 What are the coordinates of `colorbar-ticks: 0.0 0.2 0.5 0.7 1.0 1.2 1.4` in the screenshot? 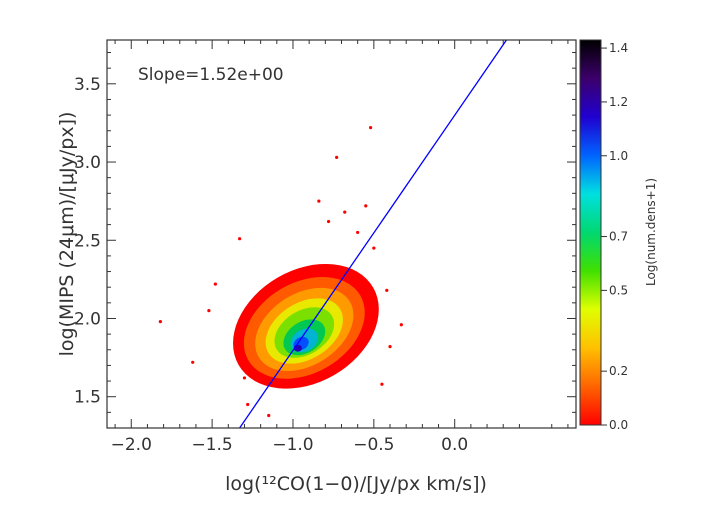 It's located at (614, 236).